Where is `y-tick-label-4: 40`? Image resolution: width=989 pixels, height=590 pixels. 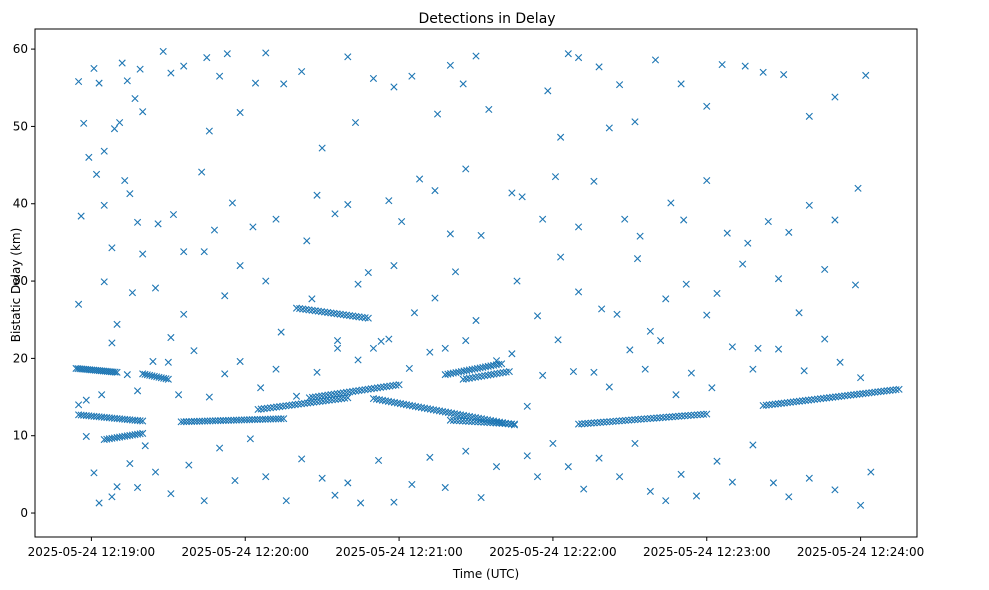
y-tick-label-4: 40 is located at coordinates (20, 204).